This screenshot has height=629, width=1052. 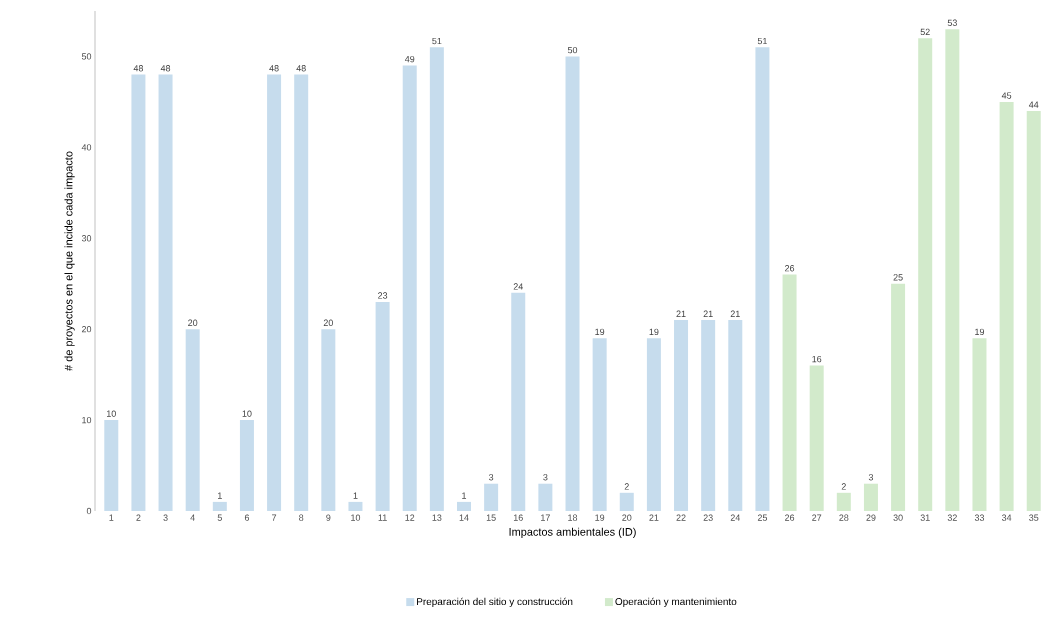 What do you see at coordinates (790, 268) in the screenshot?
I see `data-label: 26` at bounding box center [790, 268].